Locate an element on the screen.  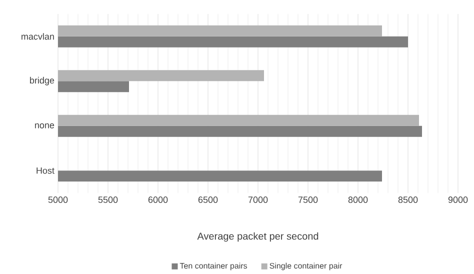
x-axis-title: Average packet per second is located at coordinates (257, 237).